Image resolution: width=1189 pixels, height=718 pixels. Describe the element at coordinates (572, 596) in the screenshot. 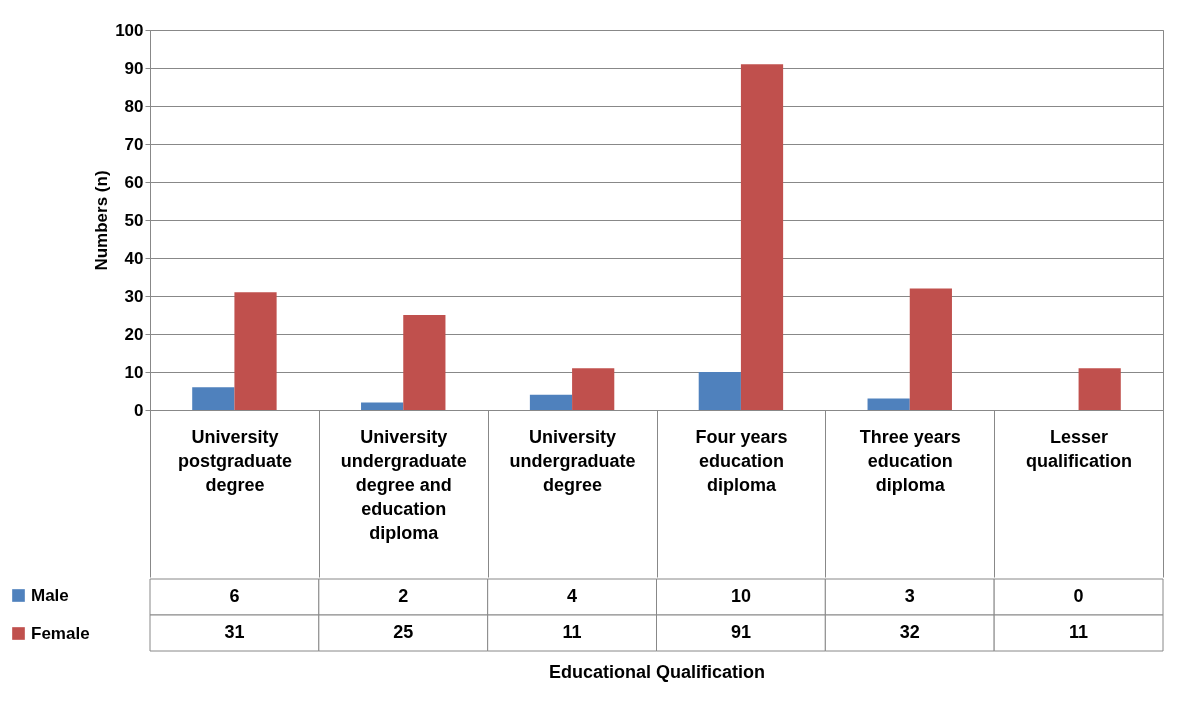

I see `data-label: 4` at that location.